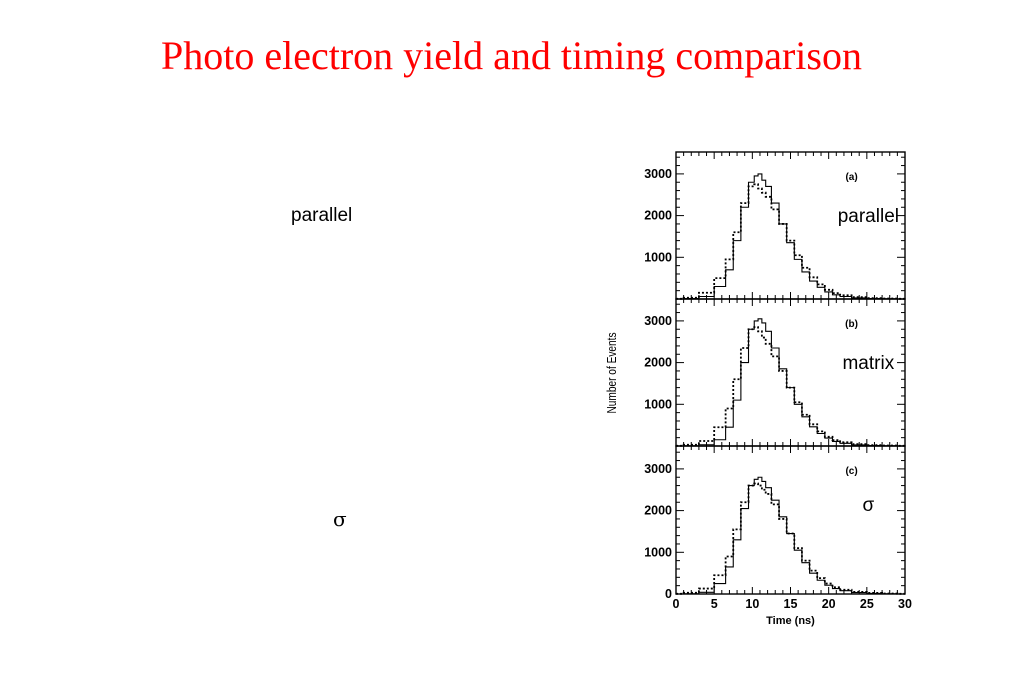  I want to click on x-tick-label: 10, so click(752, 604).